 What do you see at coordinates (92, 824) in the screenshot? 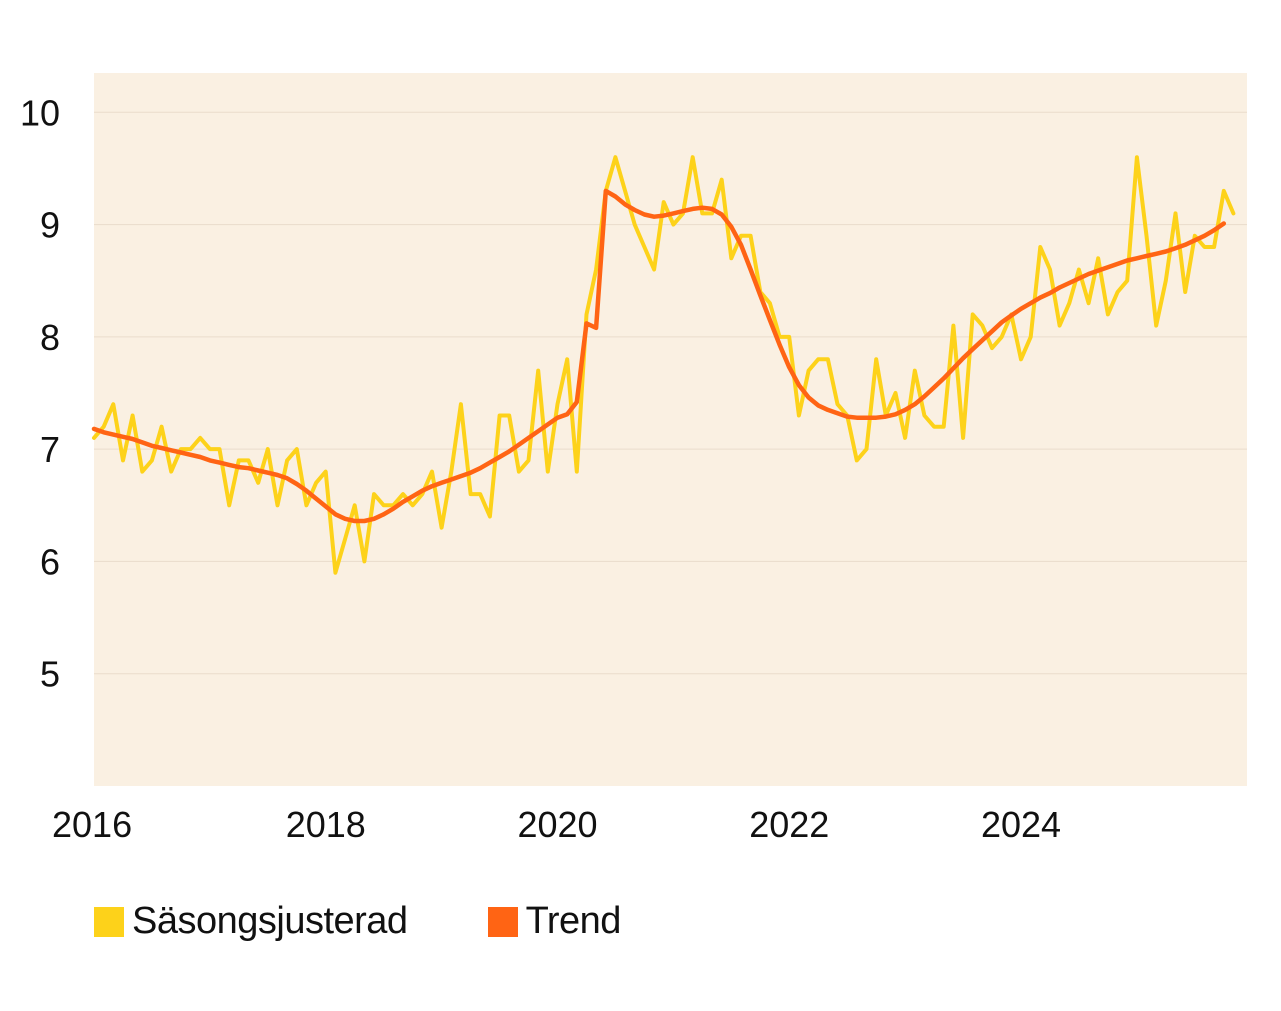
I see `x-tick-label: 2016` at bounding box center [92, 824].